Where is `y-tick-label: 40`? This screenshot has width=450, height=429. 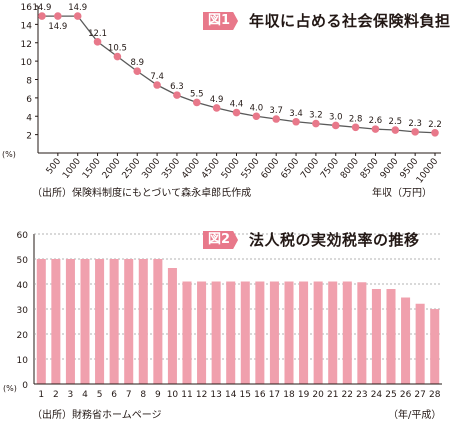 y-tick-label: 40 is located at coordinates (23, 286).